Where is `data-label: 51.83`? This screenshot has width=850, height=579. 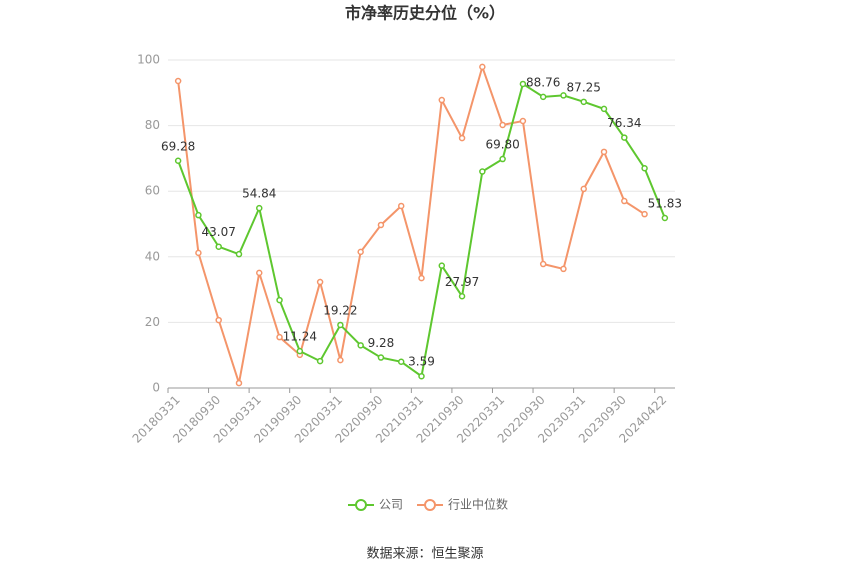 data-label: 51.83 is located at coordinates (665, 203).